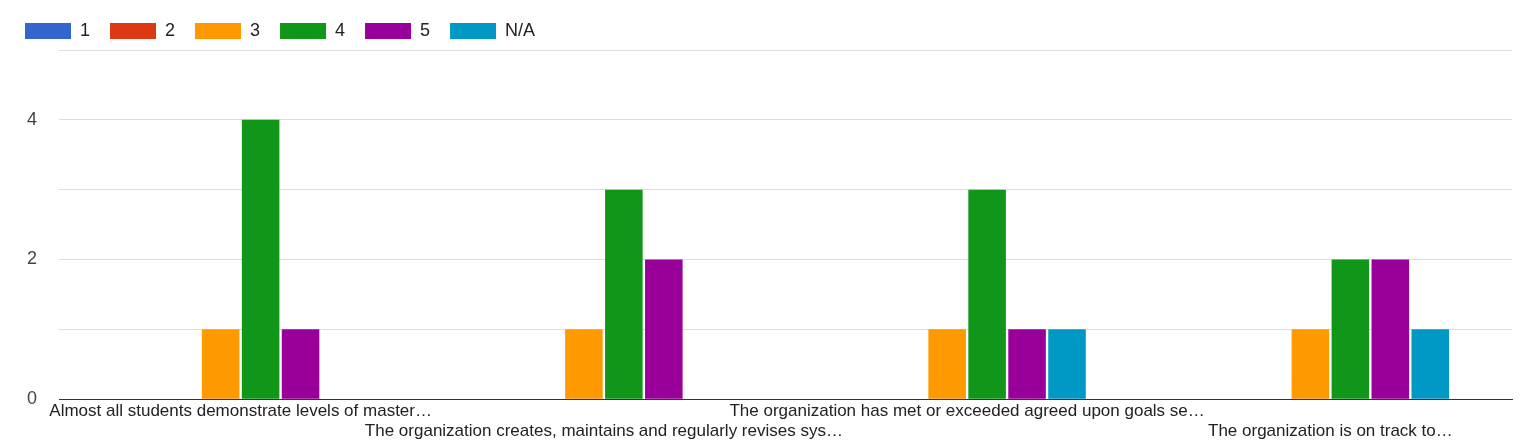  Describe the element at coordinates (32, 398) in the screenshot. I see `y-tick-label: 0` at that location.